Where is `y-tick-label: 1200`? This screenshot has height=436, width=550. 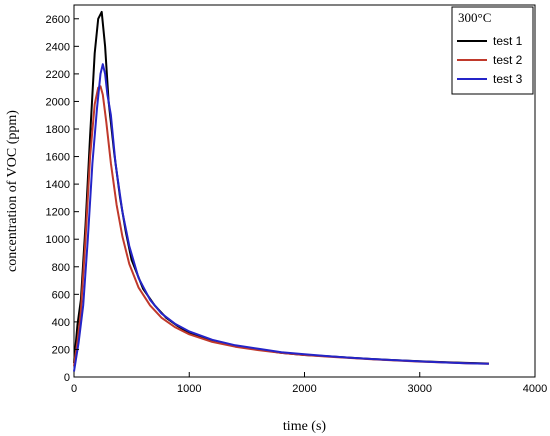 y-tick-label: 1200 is located at coordinates (58, 213).